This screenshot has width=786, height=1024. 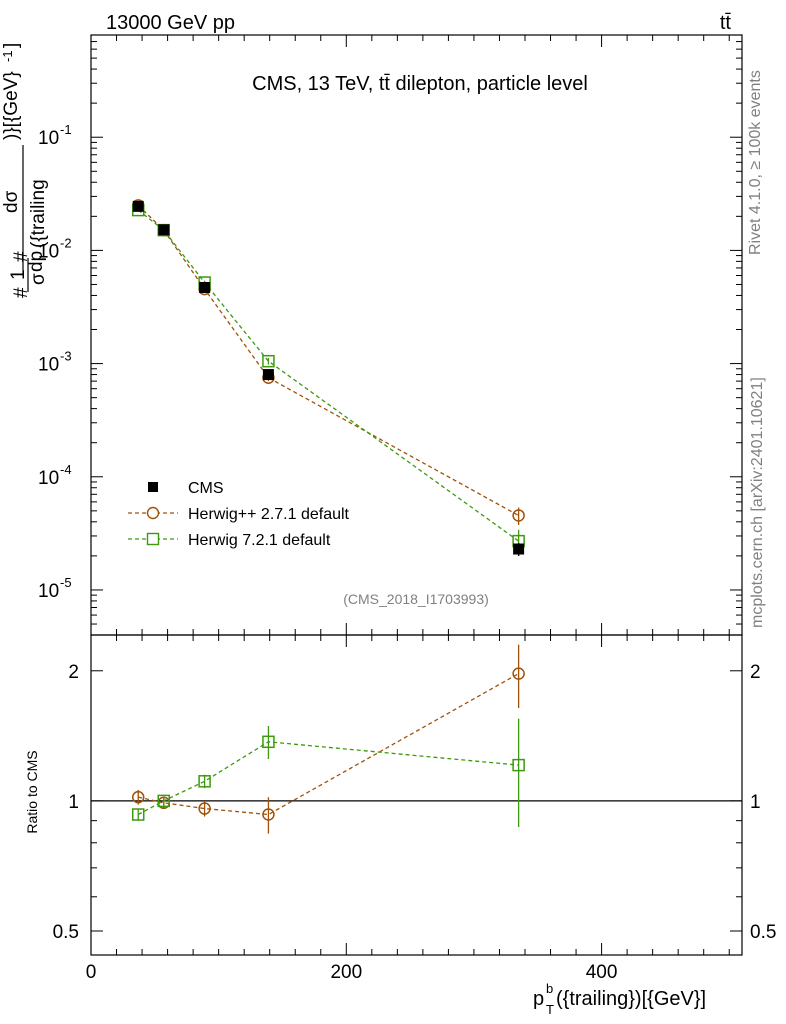 What do you see at coordinates (11, 45) in the screenshot?
I see `y-label-close: ]` at bounding box center [11, 45].